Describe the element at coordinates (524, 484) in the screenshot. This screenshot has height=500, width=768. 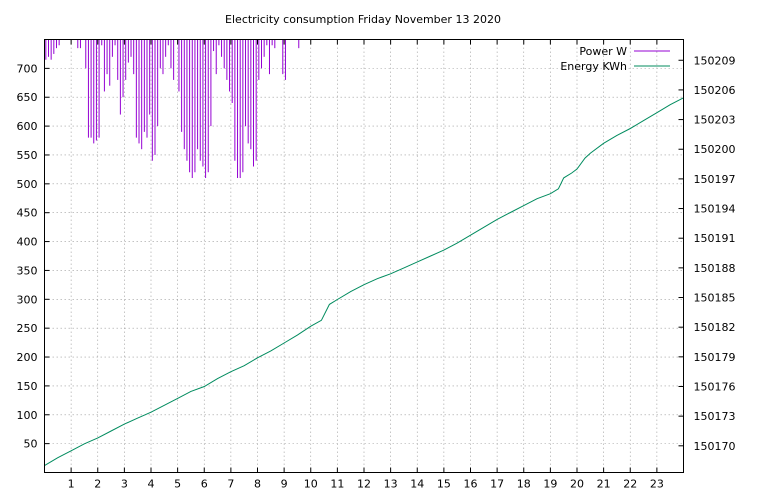
I see `x-tick-label: 18` at that location.